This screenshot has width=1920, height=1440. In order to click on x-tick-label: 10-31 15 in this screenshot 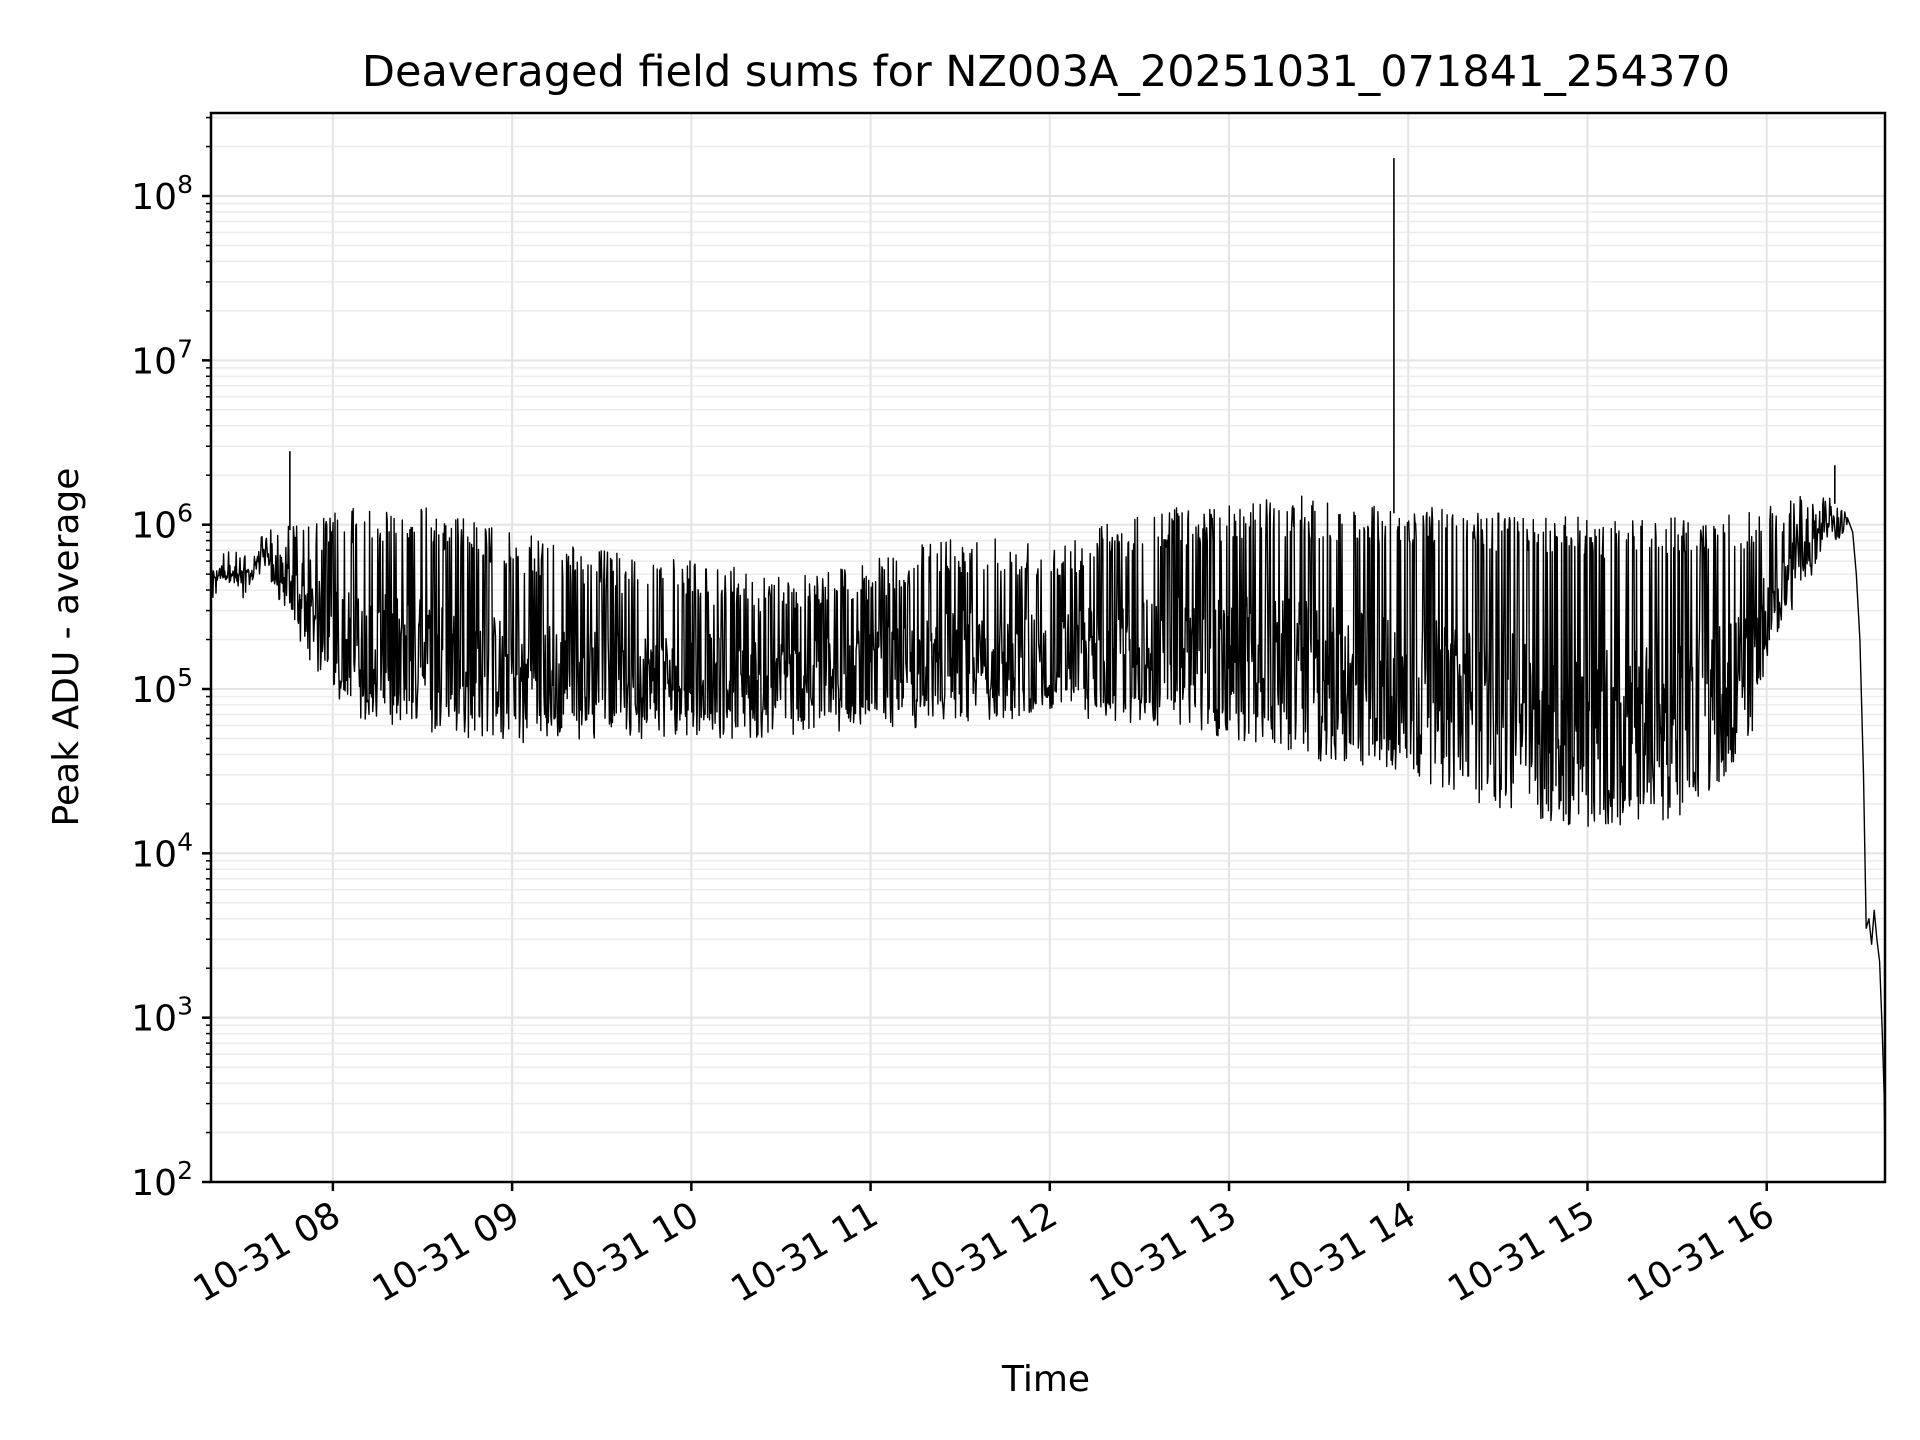, I will do `click(1521, 1252)`.